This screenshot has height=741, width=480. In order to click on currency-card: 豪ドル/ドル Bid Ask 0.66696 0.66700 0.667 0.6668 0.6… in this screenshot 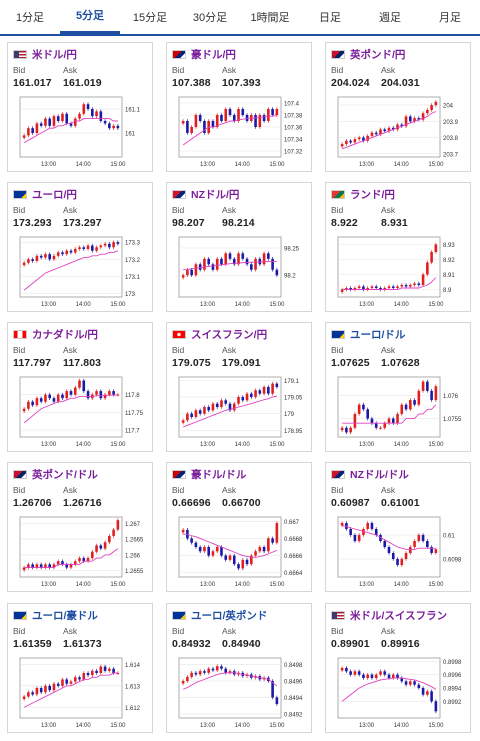, I will do `click(239, 527)`.